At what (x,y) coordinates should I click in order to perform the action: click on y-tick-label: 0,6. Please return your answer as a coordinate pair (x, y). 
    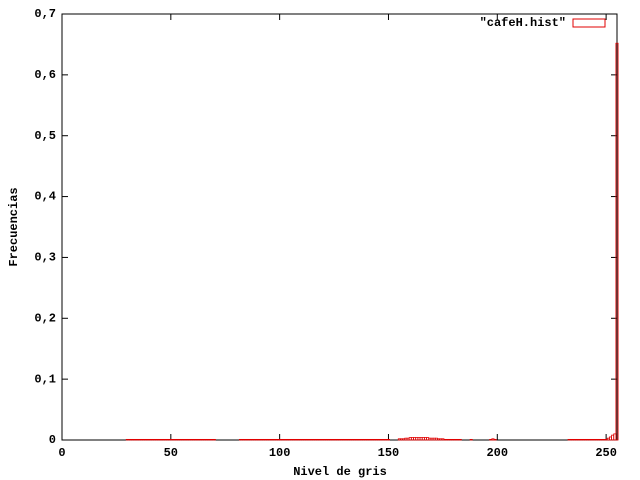
    Looking at the image, I should click on (45, 75).